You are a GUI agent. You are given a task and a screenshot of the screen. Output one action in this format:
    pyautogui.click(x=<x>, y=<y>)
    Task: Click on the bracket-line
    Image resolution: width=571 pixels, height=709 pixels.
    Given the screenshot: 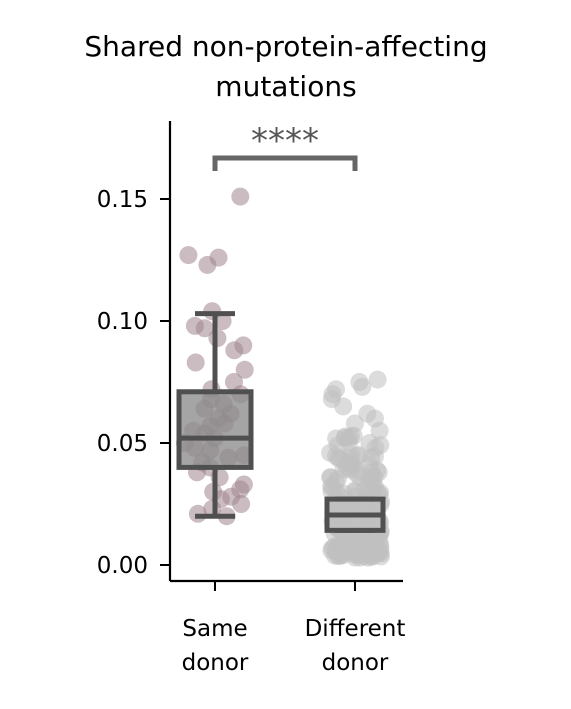 What is the action you would take?
    pyautogui.click(x=285, y=163)
    